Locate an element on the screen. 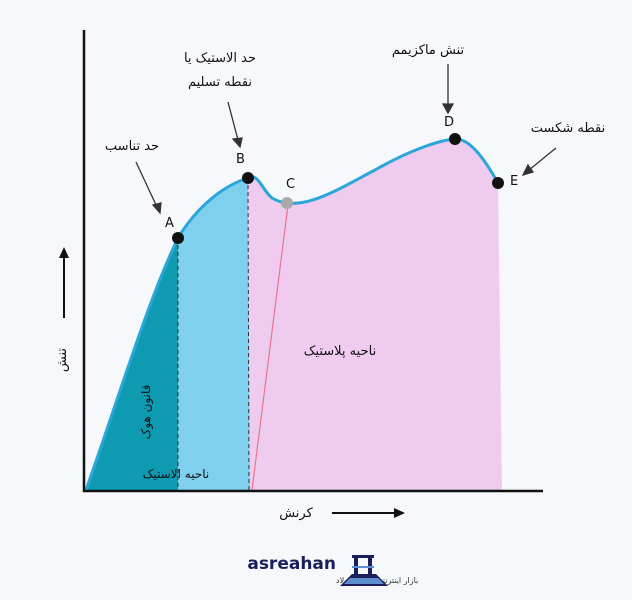 The height and width of the screenshot is (600, 632). yield-text-line1: حد الاستیک یا is located at coordinates (220, 58).